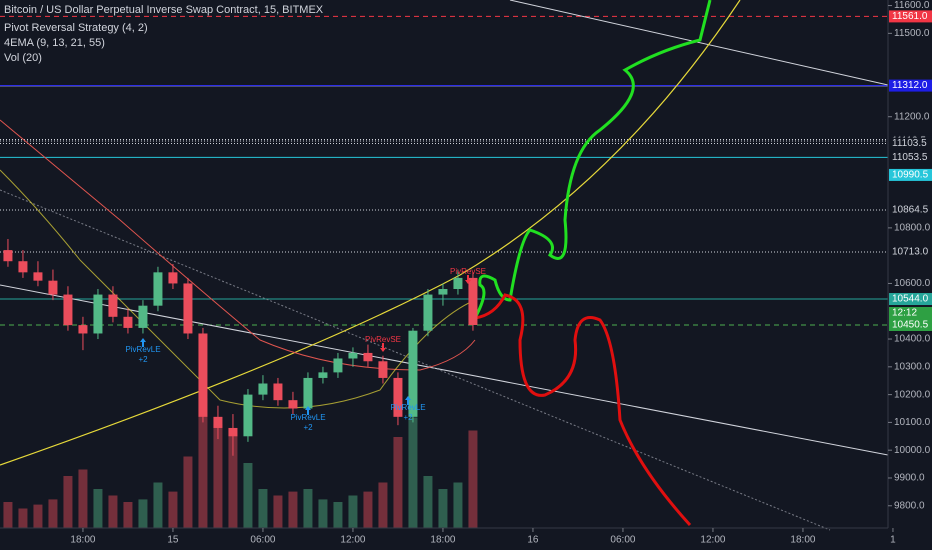 The width and height of the screenshot is (932, 550). Describe the element at coordinates (468, 271) in the screenshot. I see `signal-label: PivRevSE` at that location.